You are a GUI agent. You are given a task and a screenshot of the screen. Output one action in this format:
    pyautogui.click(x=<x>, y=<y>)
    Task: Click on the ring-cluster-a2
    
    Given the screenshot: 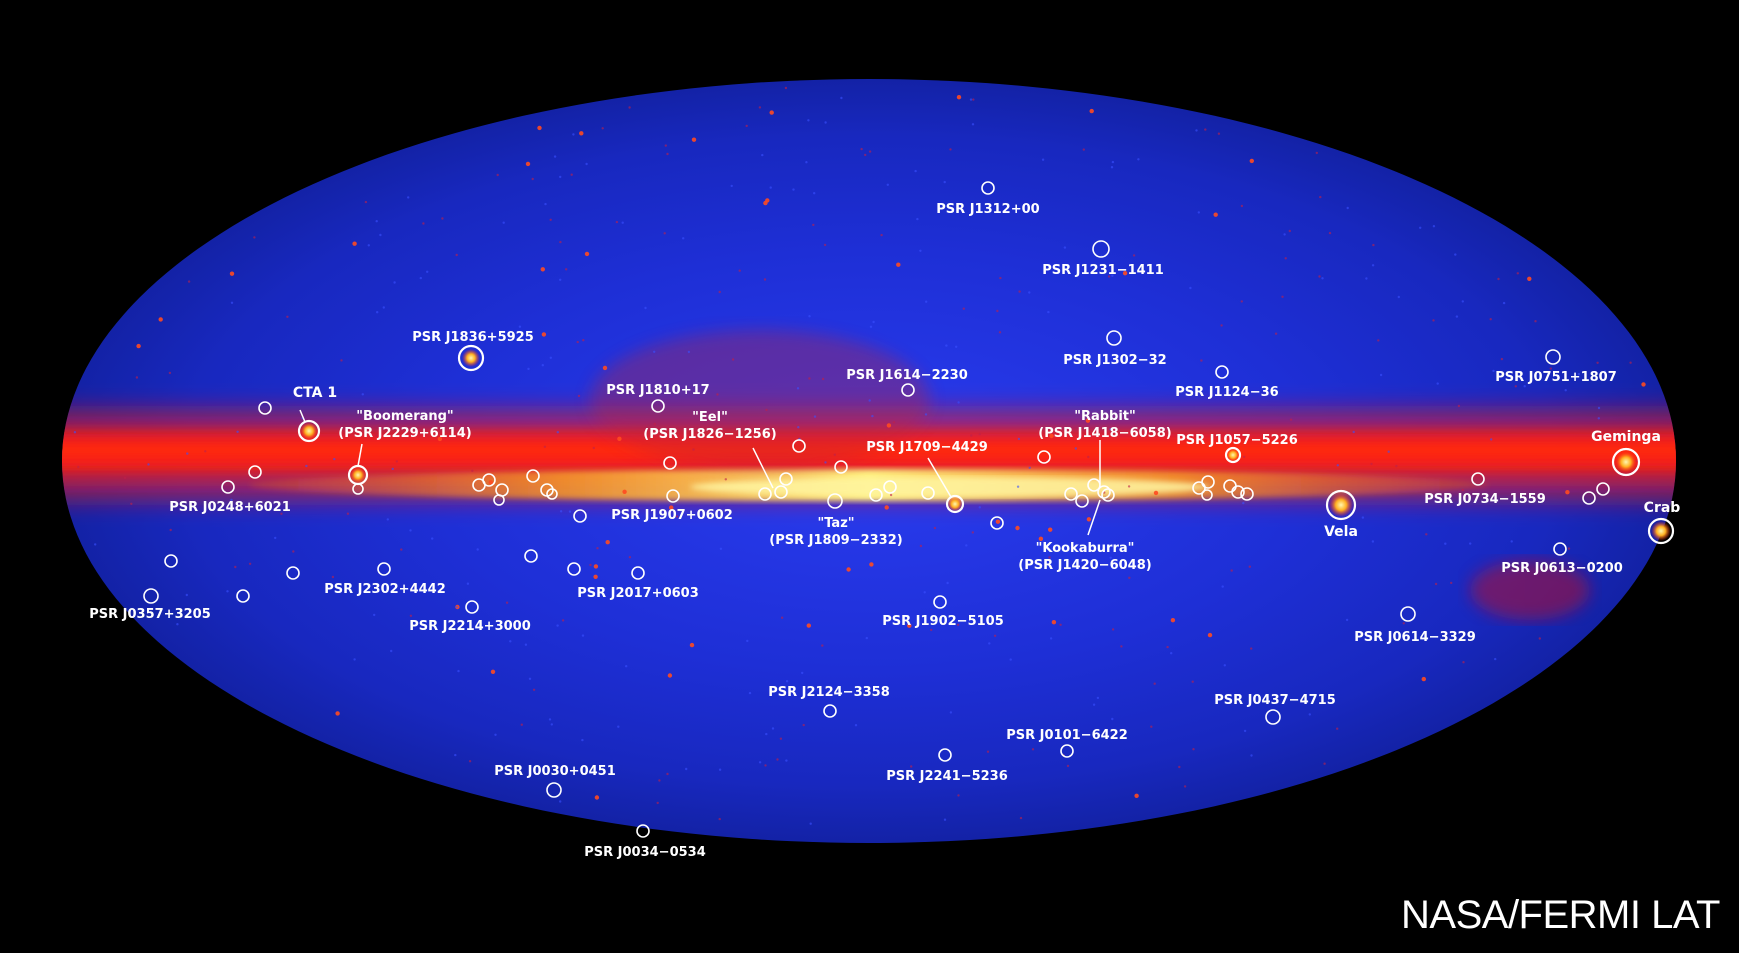 What is the action you would take?
    pyautogui.click(x=489, y=480)
    